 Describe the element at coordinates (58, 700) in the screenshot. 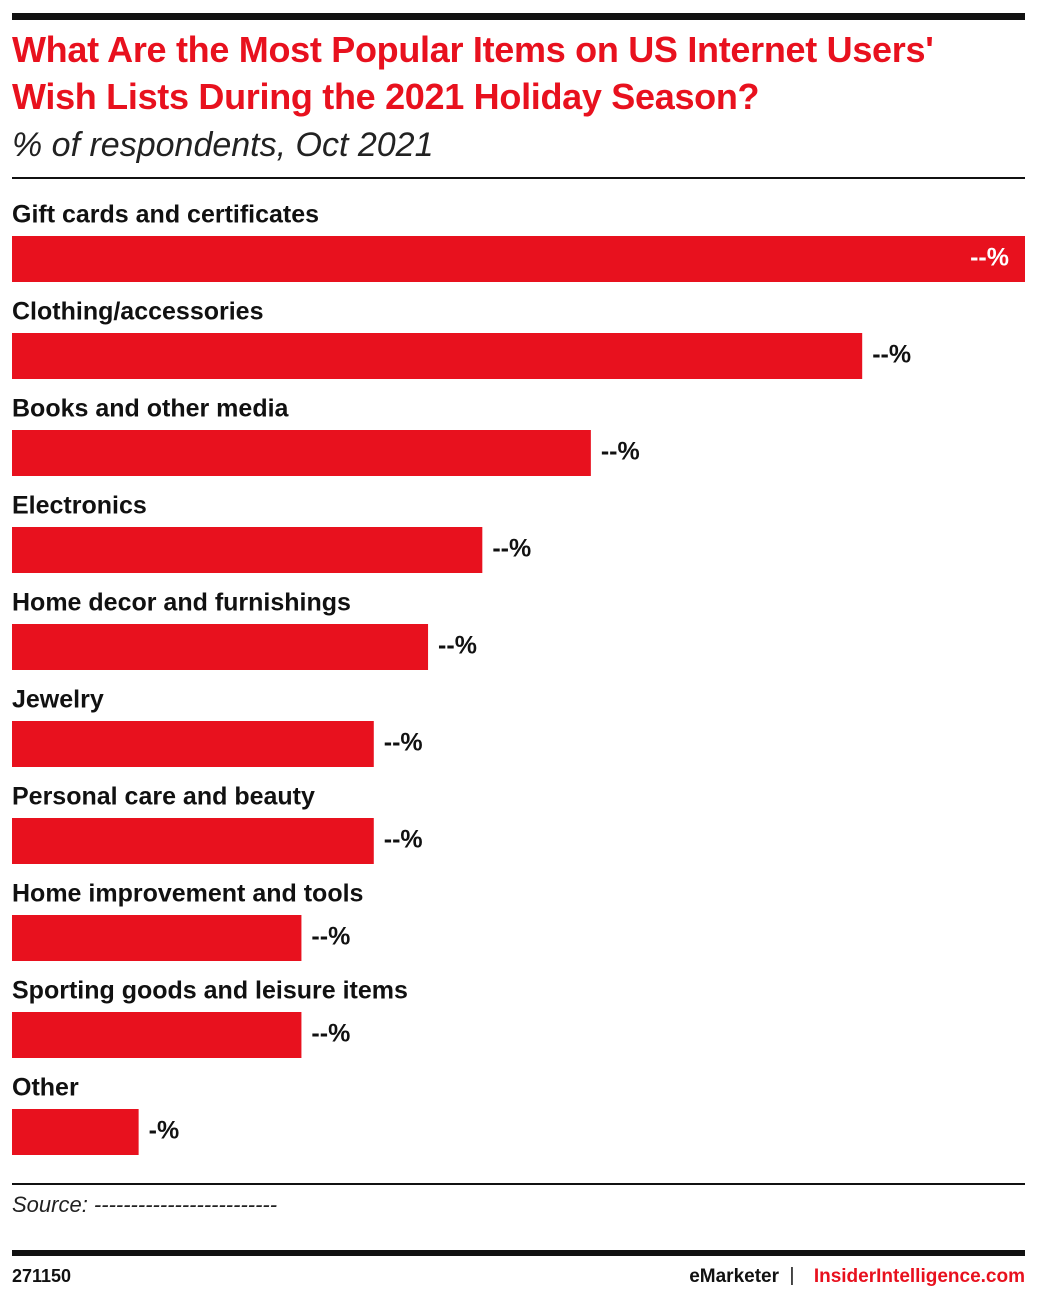

I see `category-label: Jewelry` at that location.